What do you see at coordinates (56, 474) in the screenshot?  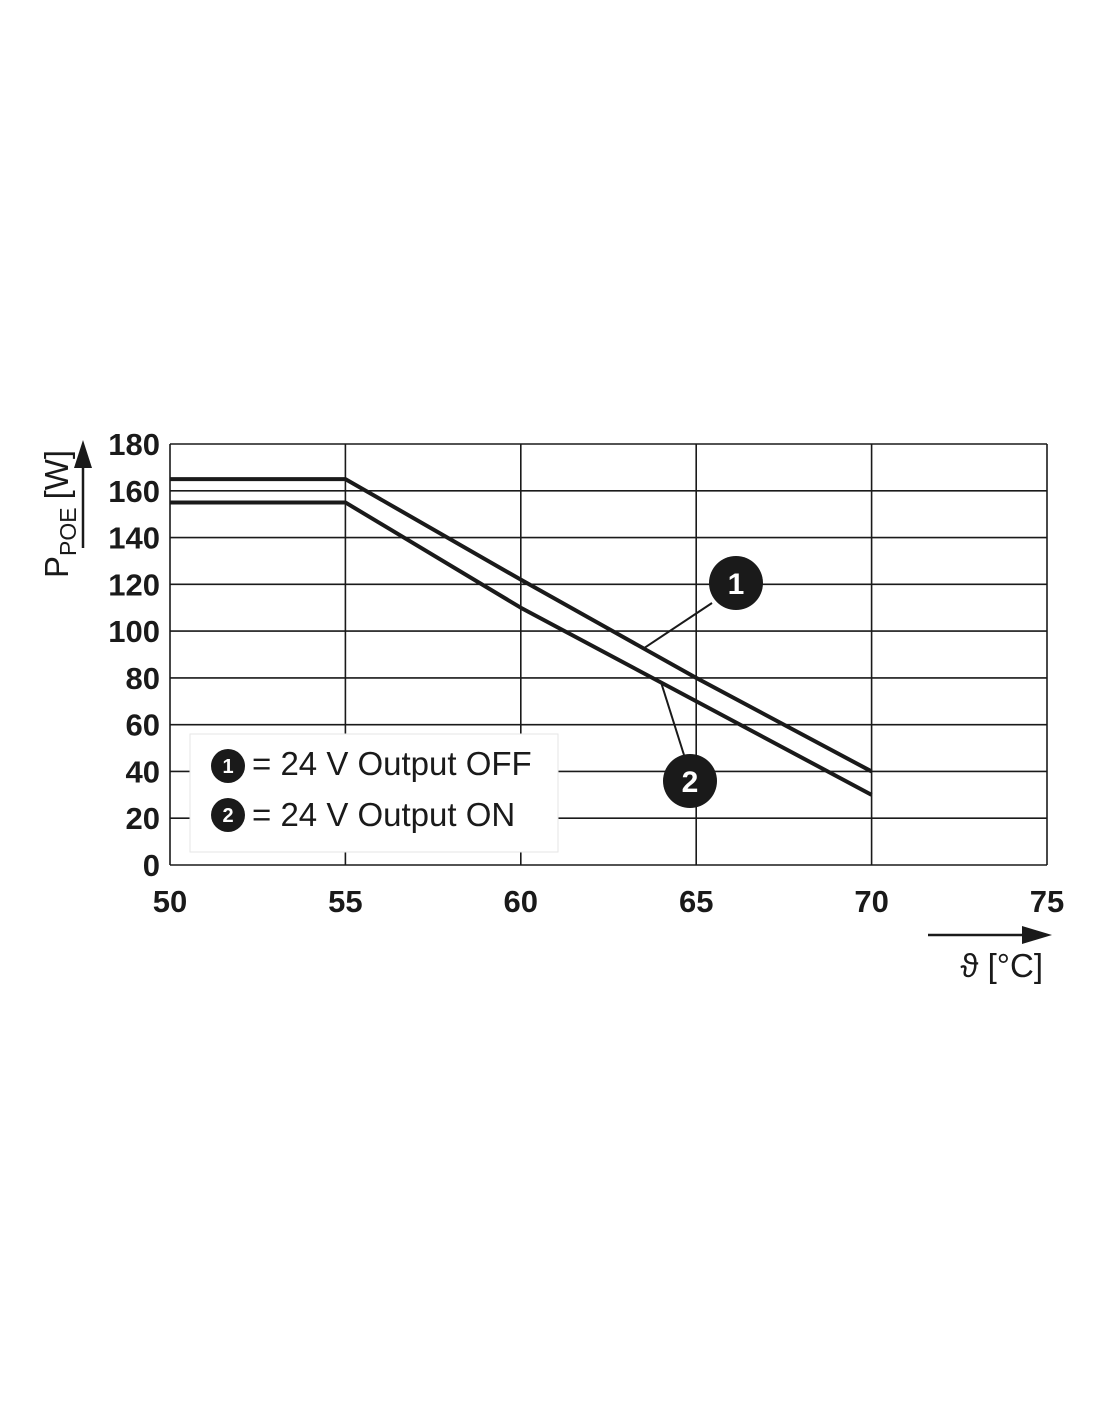 I see `y-axis-label-unit: [W]` at bounding box center [56, 474].